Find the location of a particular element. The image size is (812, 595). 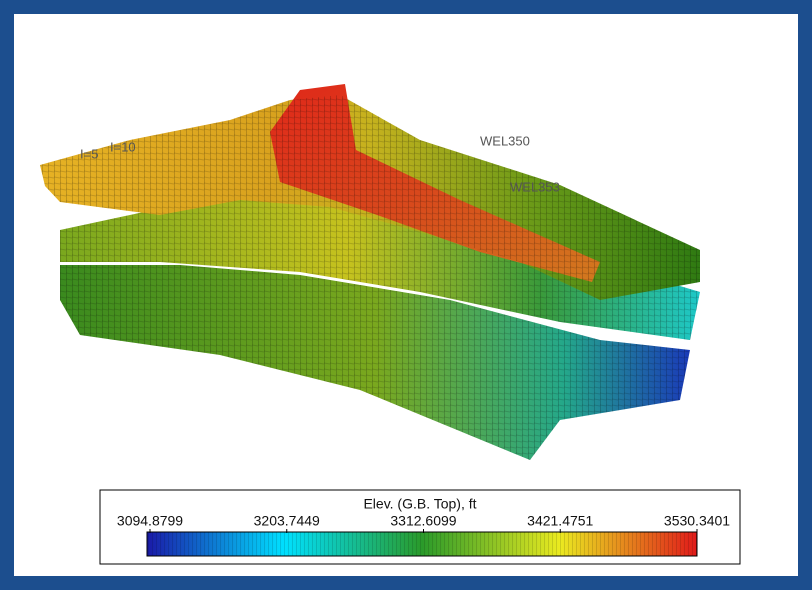

colorbar-tick-label: 3312.6099 is located at coordinates (423, 521).